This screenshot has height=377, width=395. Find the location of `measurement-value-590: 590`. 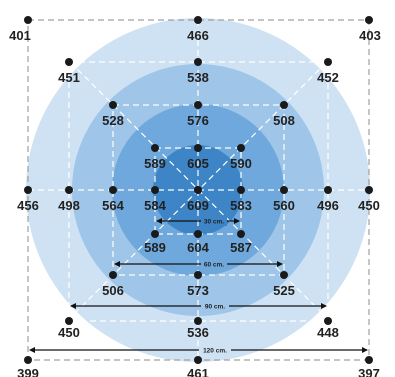

measurement-value-590: 590 is located at coordinates (241, 163).